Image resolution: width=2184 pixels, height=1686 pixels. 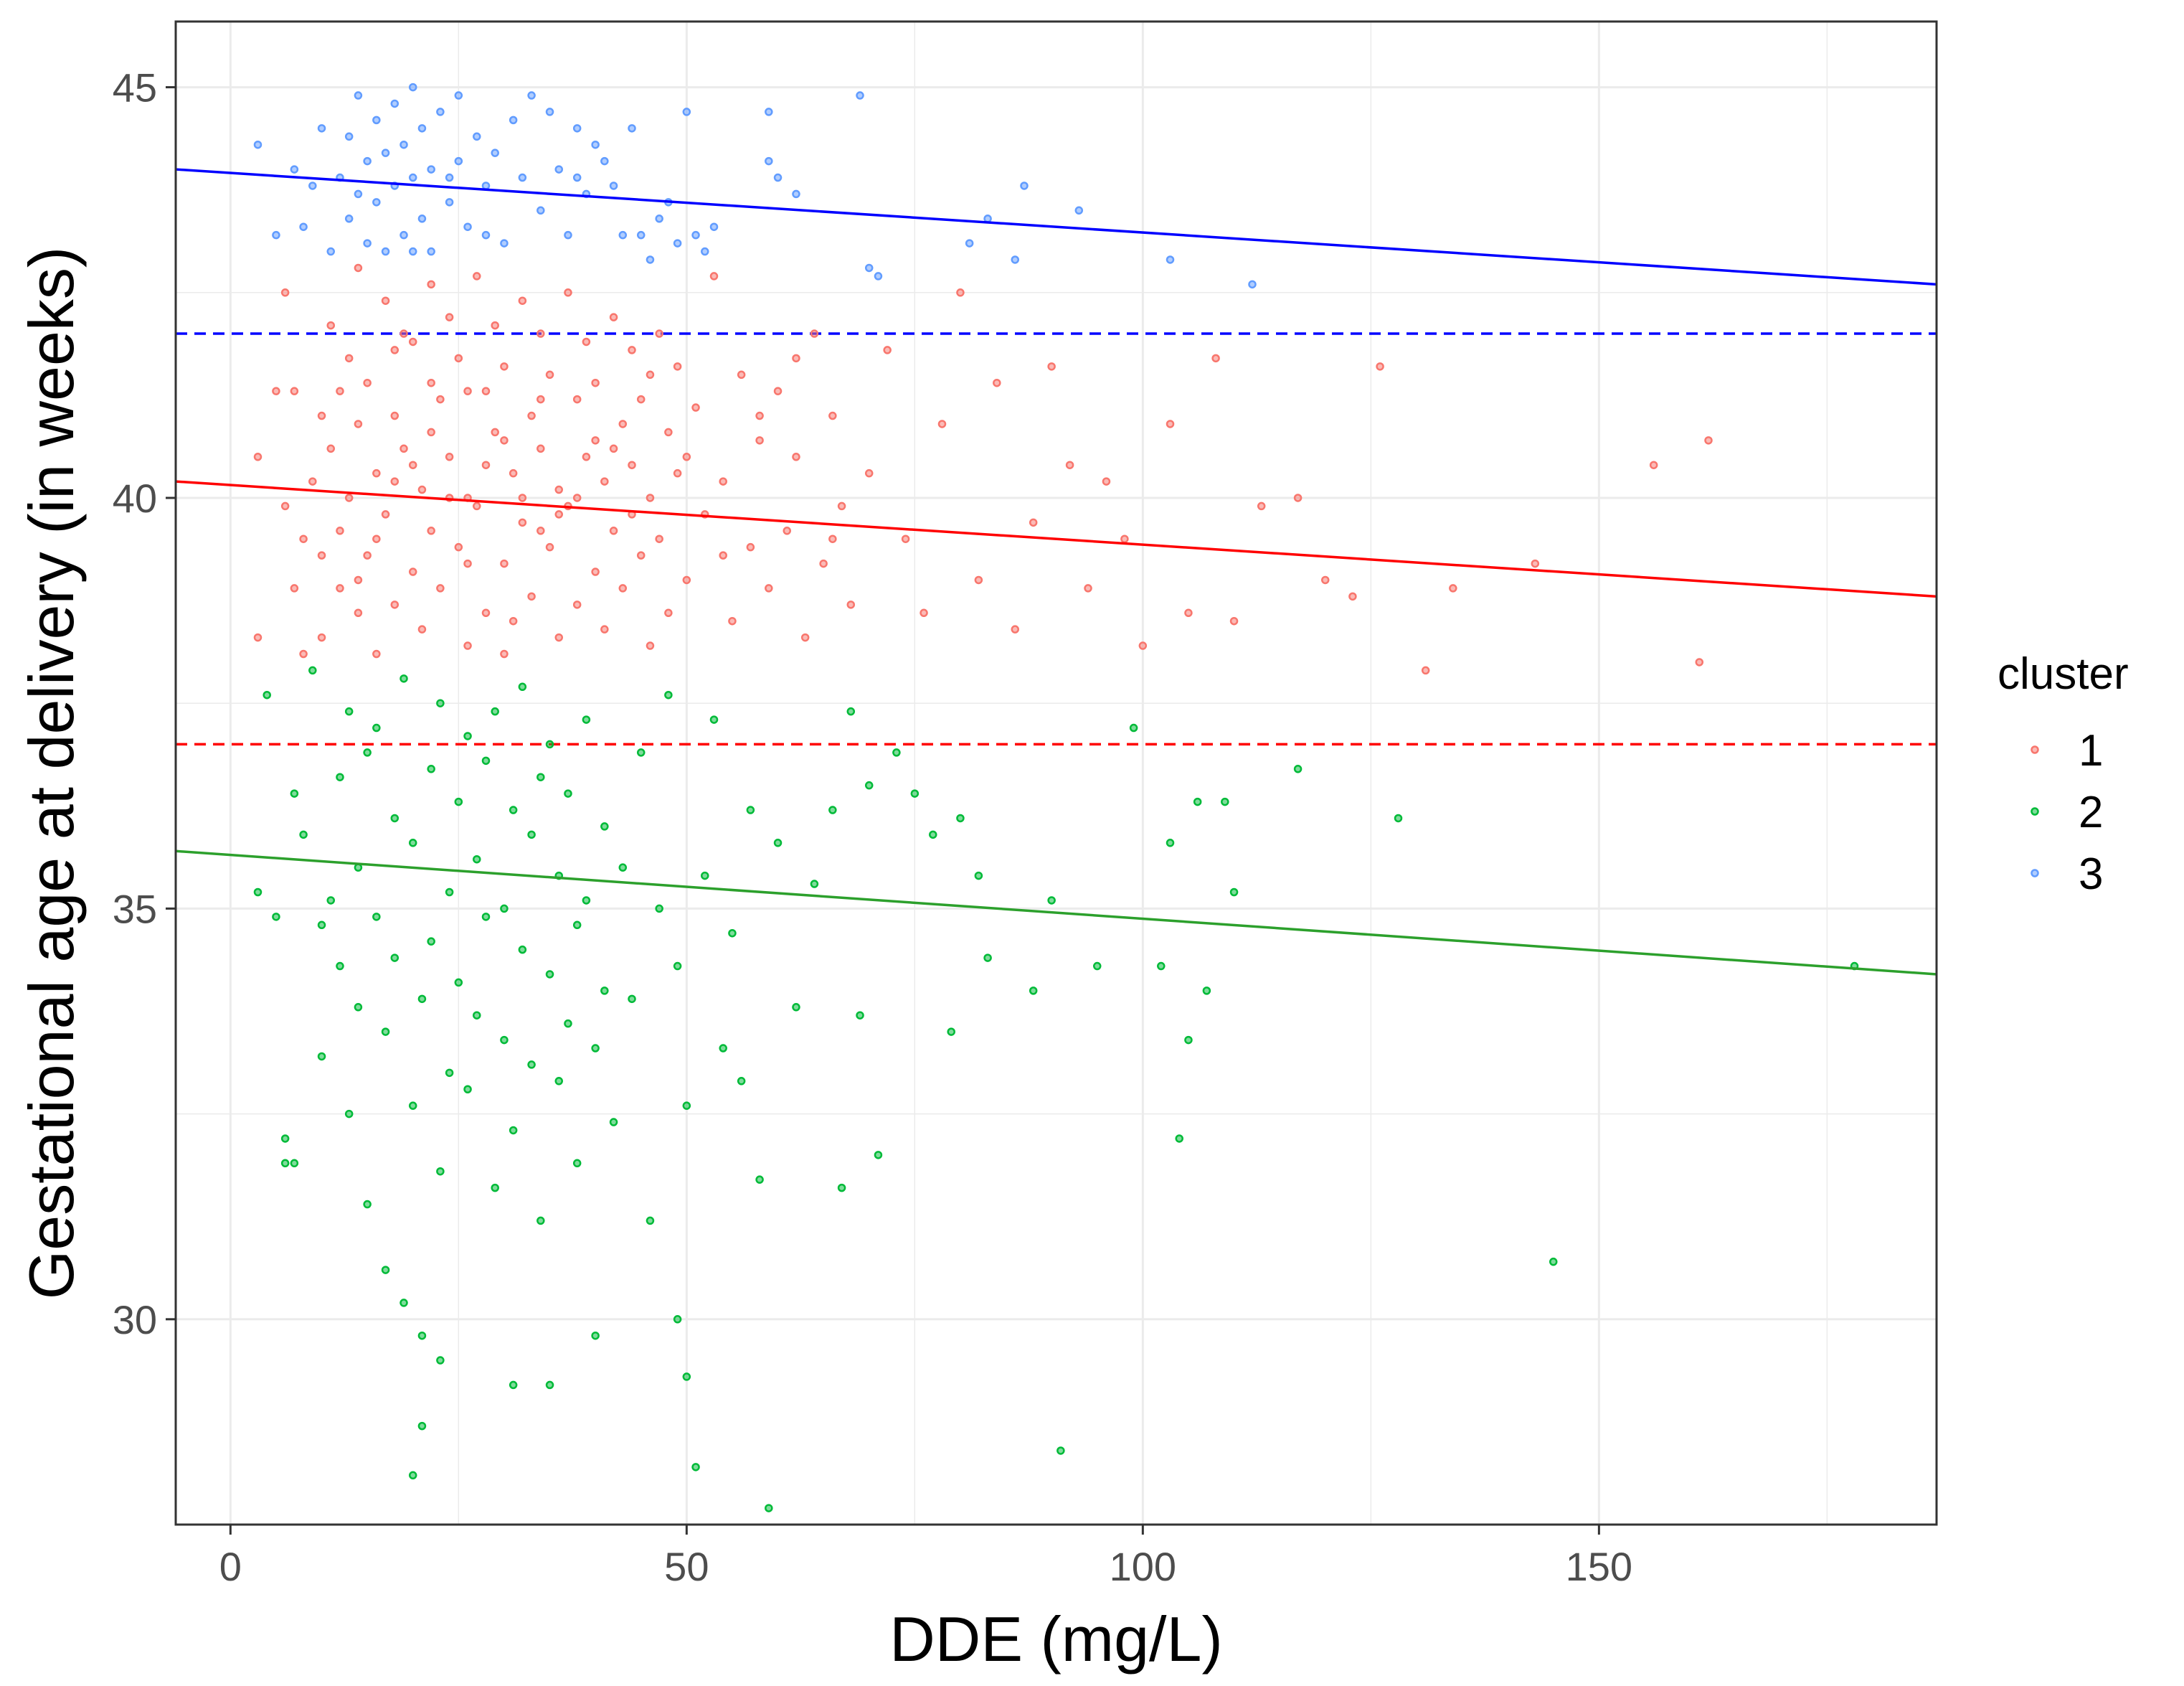 What do you see at coordinates (135, 498) in the screenshot?
I see `y-tick-label: 40` at bounding box center [135, 498].